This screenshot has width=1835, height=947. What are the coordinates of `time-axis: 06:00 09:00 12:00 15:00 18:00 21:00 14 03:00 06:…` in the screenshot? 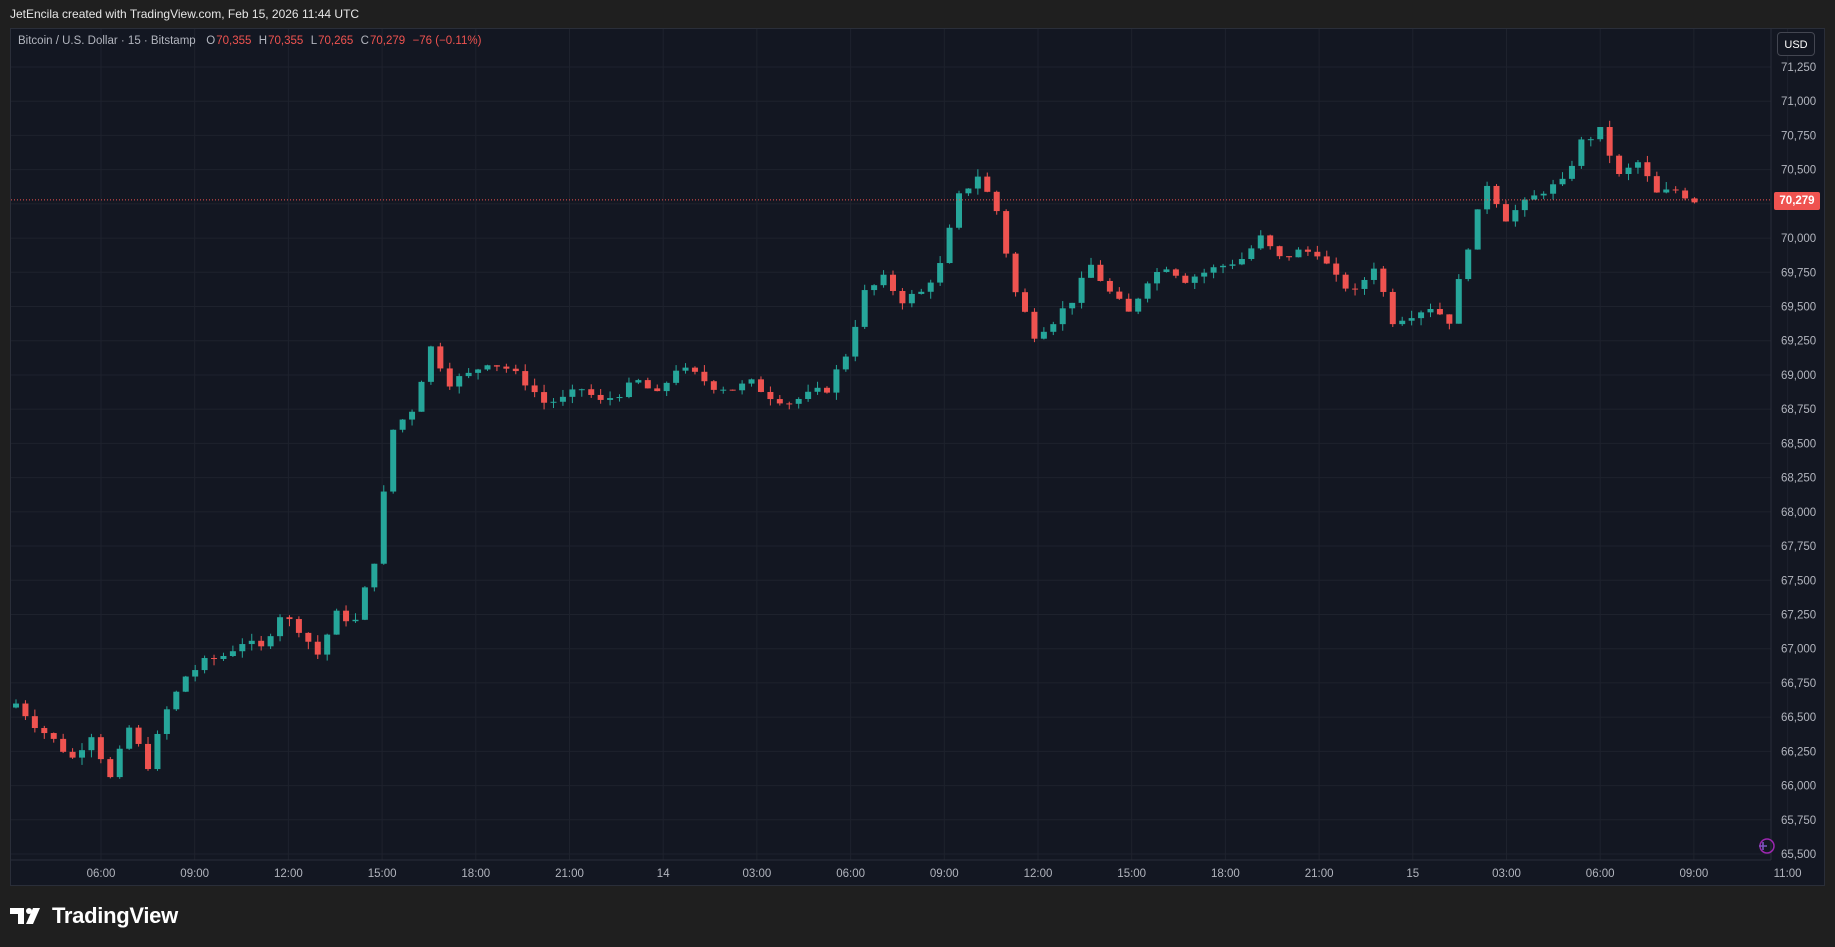 It's located at (944, 874).